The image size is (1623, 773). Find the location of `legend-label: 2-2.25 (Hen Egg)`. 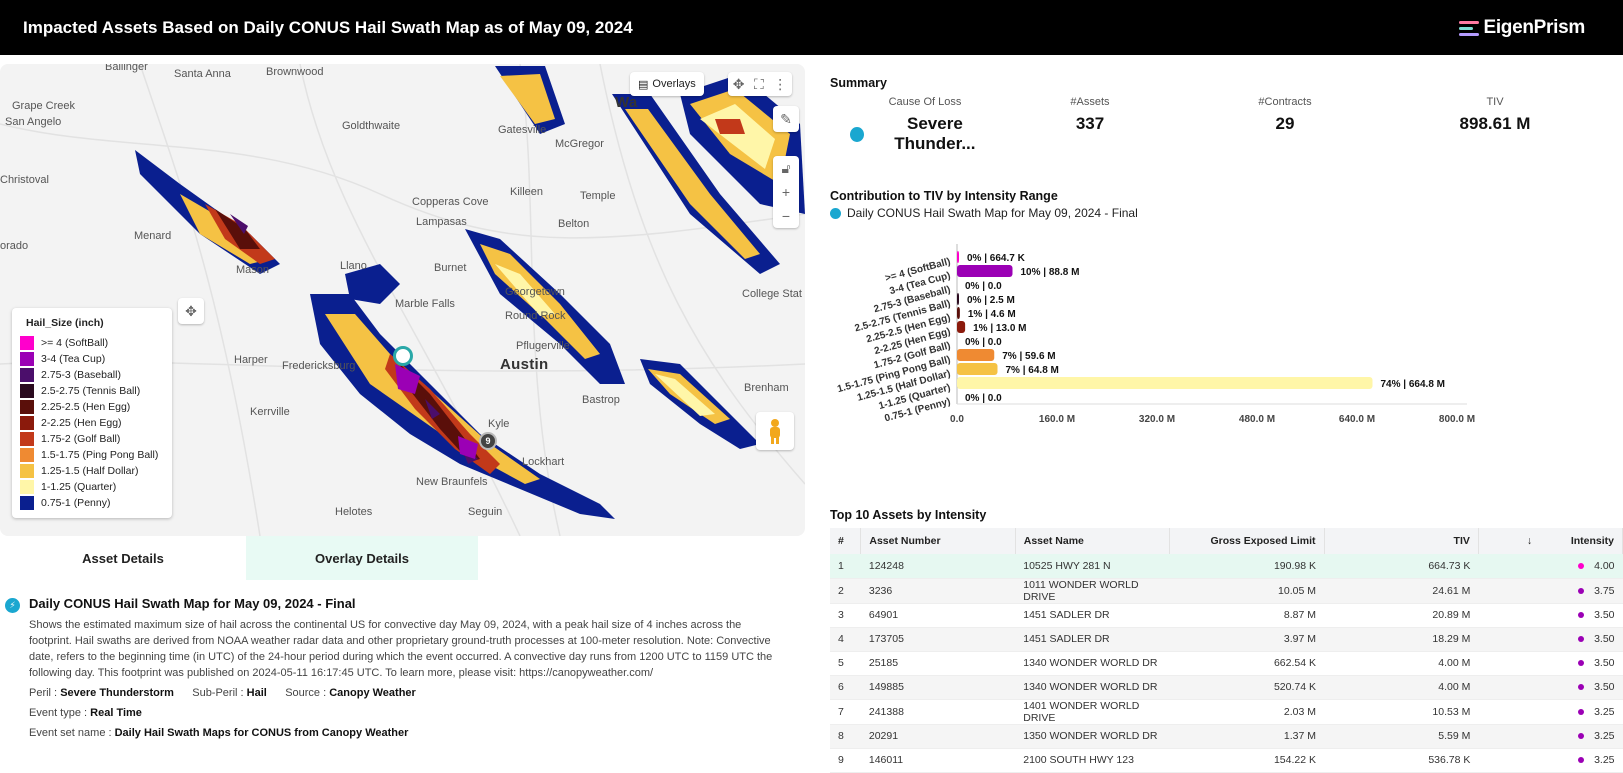

legend-label: 2-2.25 (Hen Egg) is located at coordinates (81, 423).